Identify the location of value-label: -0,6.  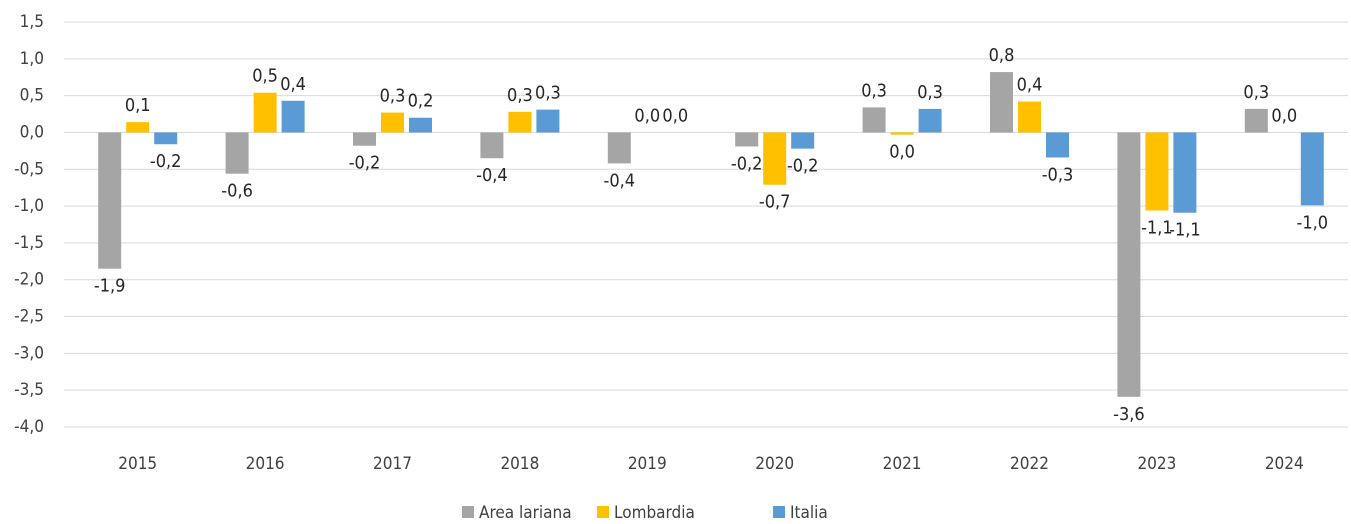
(237, 191).